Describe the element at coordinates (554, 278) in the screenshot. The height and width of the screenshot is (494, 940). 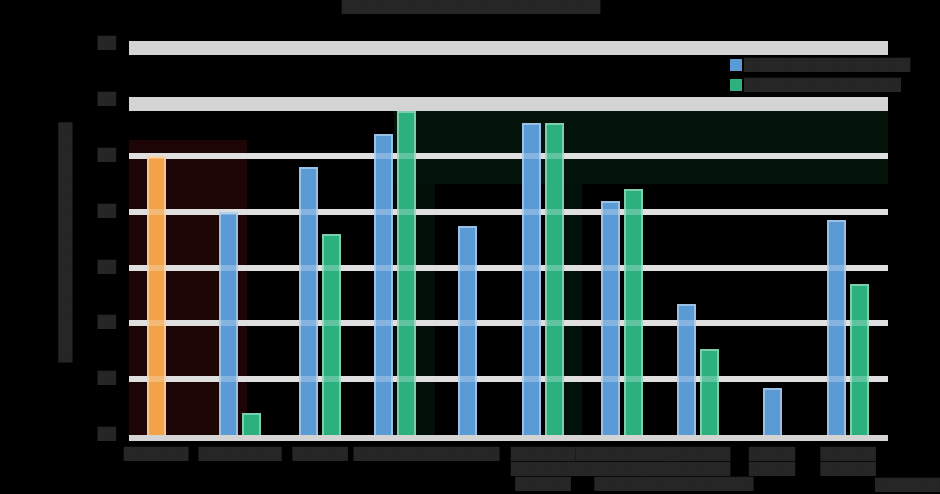
I see `bar-cat6-series-green` at that location.